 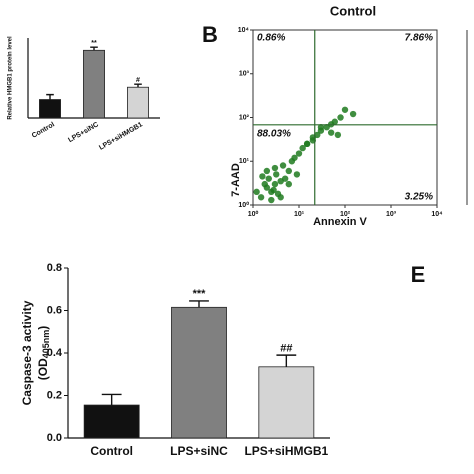 I want to click on quadrant-percent: 88.03%, so click(x=274, y=133).